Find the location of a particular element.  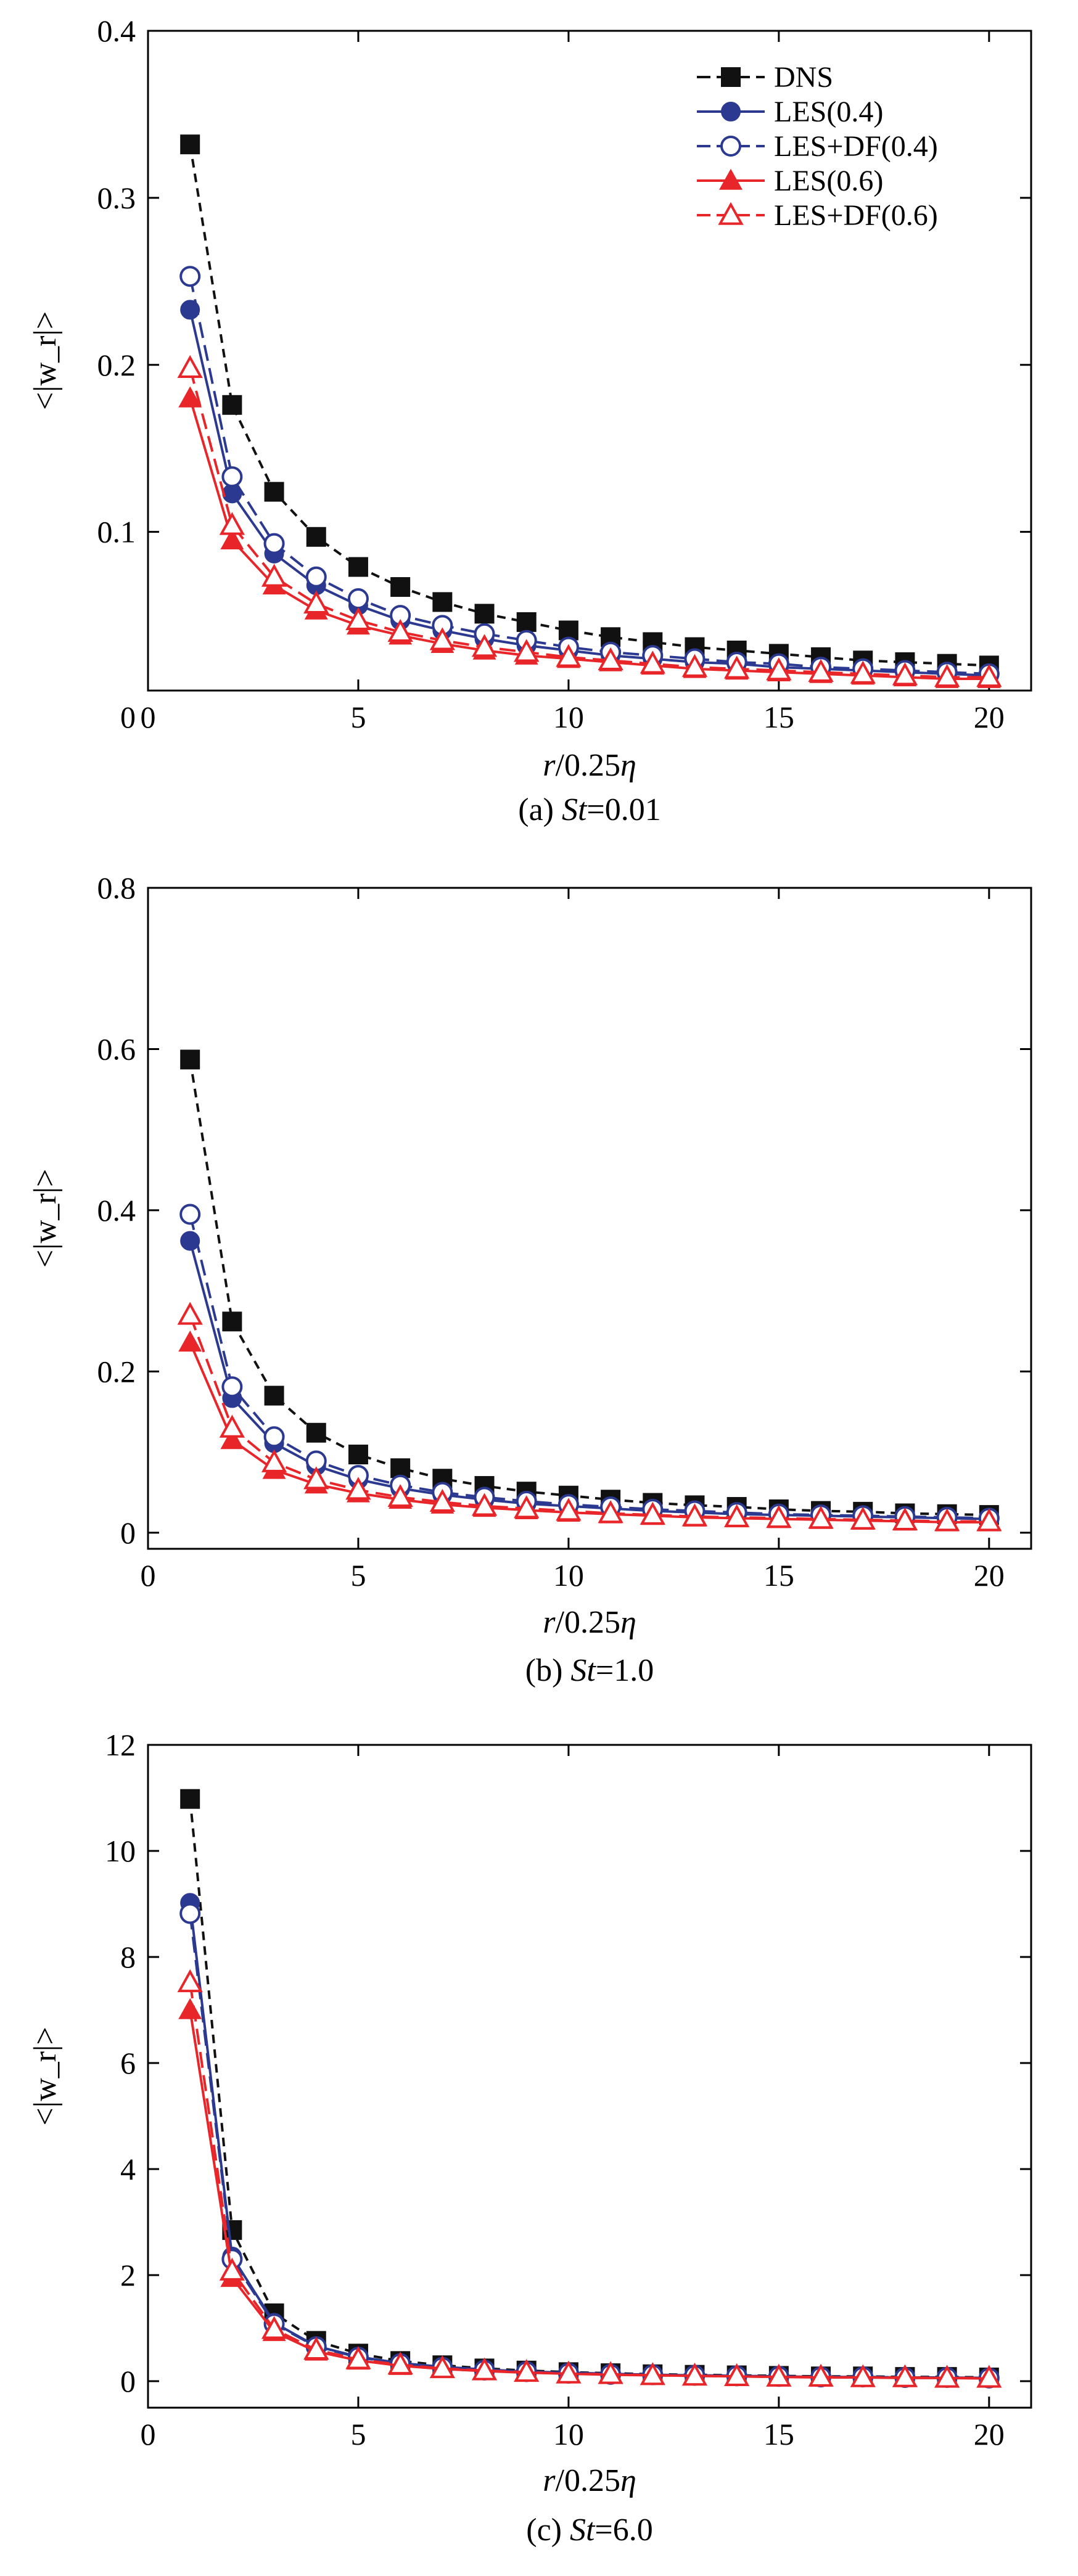

caption-prefix: (b) is located at coordinates (548, 1670).